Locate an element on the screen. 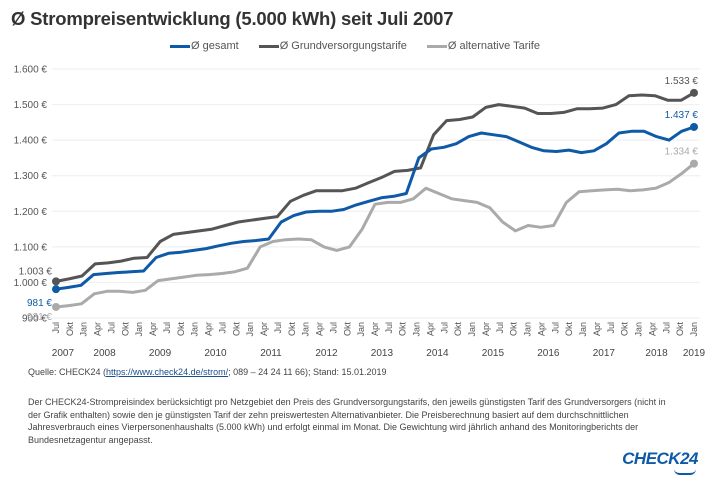 Image resolution: width=710 pixels, height=477 pixels. x-year-label: 2017 is located at coordinates (604, 353).